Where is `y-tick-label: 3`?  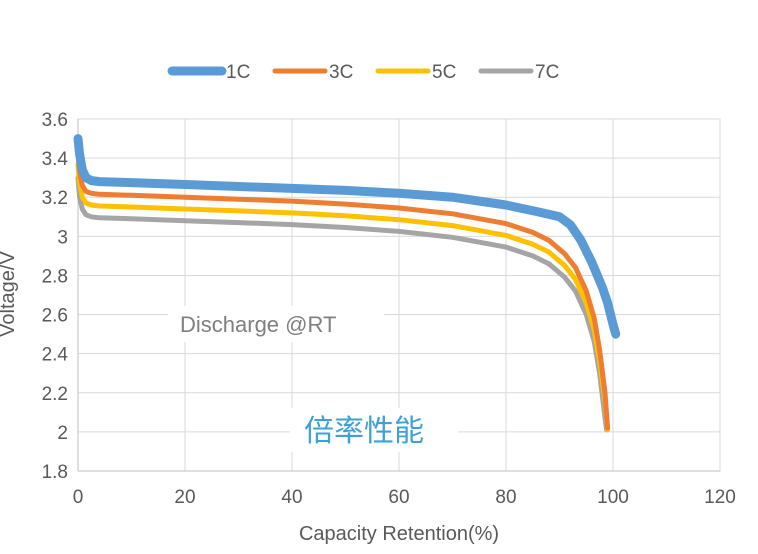
y-tick-label: 3 is located at coordinates (62, 237).